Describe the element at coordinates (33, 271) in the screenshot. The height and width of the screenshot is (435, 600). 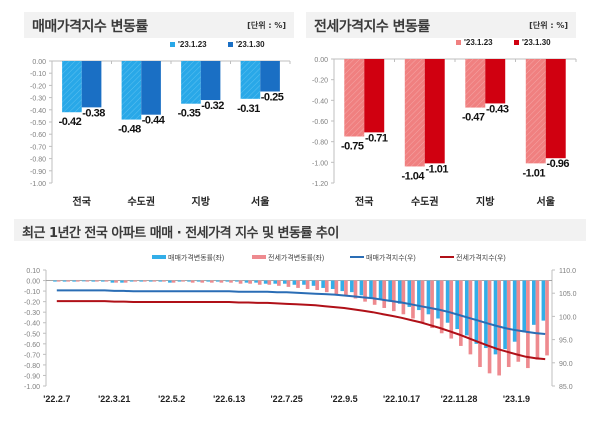
I see `left-tick-label: 0.10` at that location.